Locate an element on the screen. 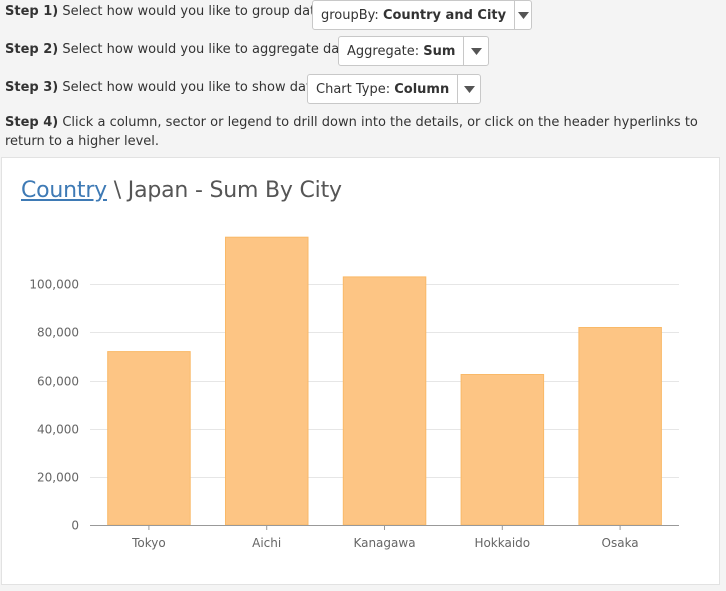  step-1-label: Step 1) is located at coordinates (32, 11).